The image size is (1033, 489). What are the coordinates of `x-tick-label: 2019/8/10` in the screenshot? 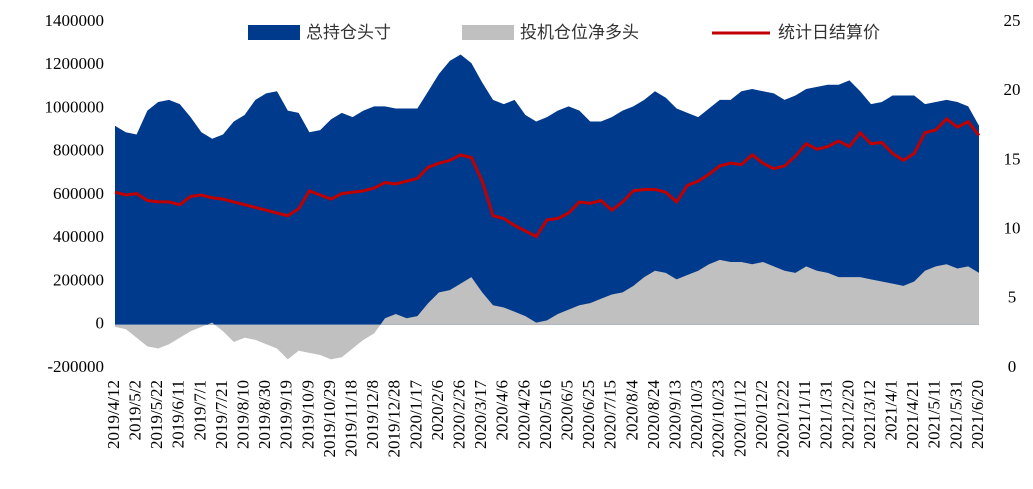 It's located at (243, 414).